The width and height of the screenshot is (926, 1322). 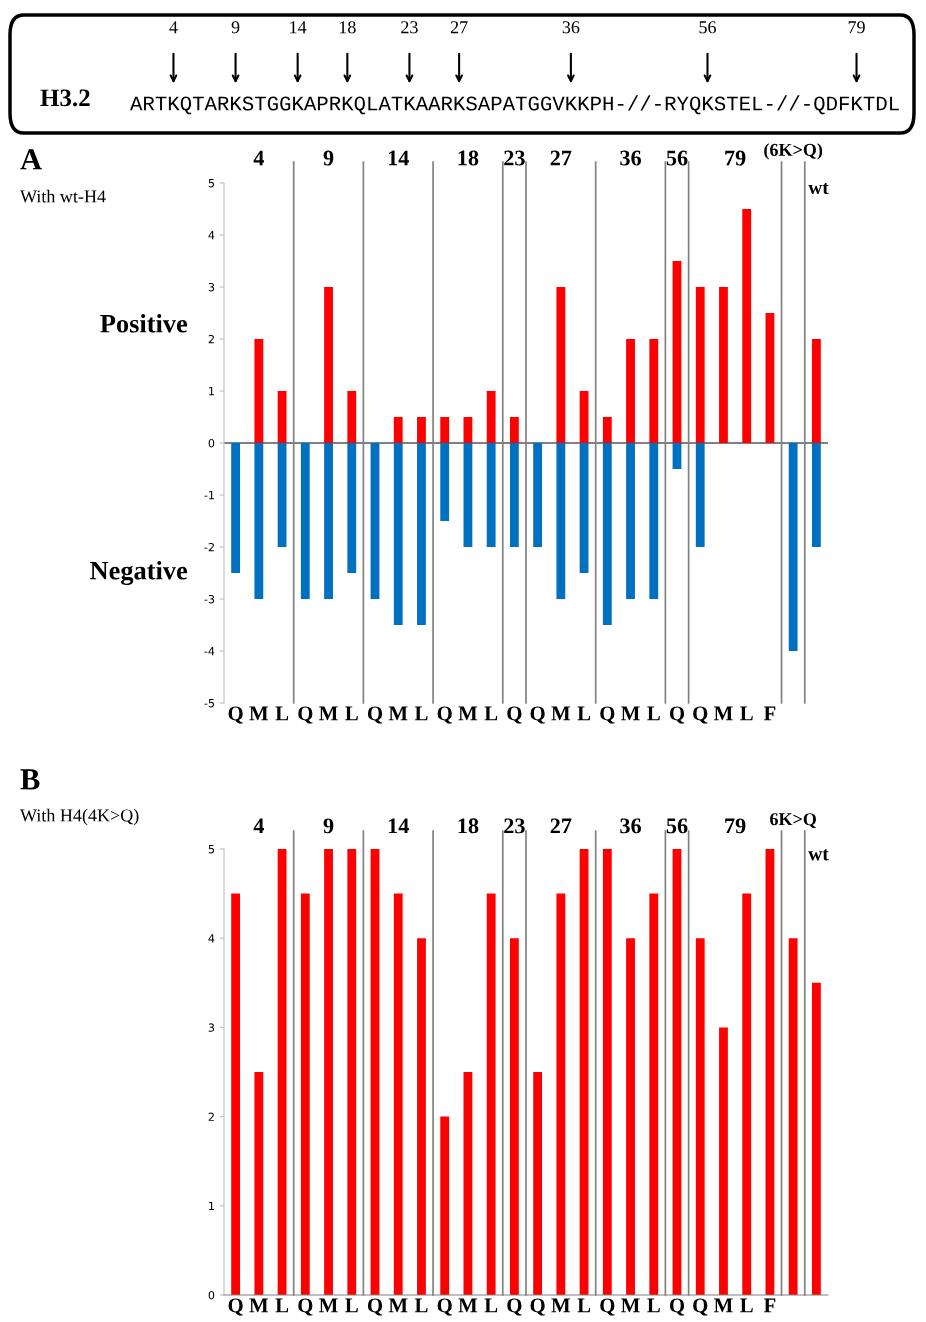 I want to click on series-label: Negative, so click(x=139, y=573).